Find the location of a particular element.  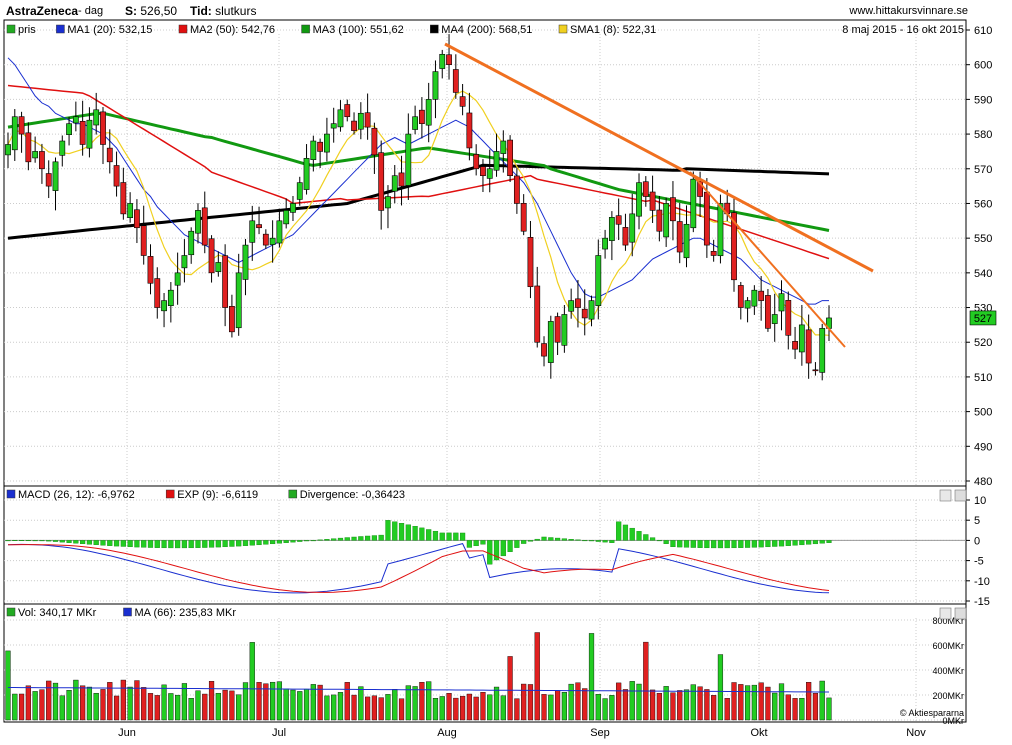

price-y-tick-label: 490 is located at coordinates (983, 447).